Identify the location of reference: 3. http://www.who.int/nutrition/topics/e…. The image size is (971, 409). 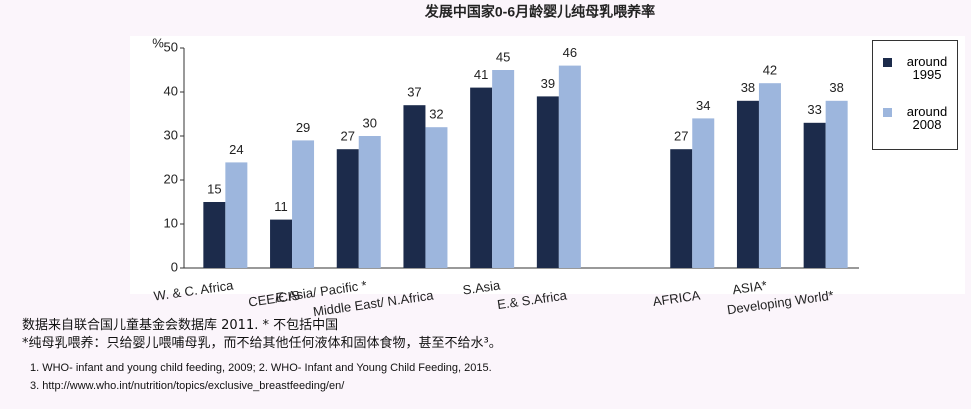
(187, 386).